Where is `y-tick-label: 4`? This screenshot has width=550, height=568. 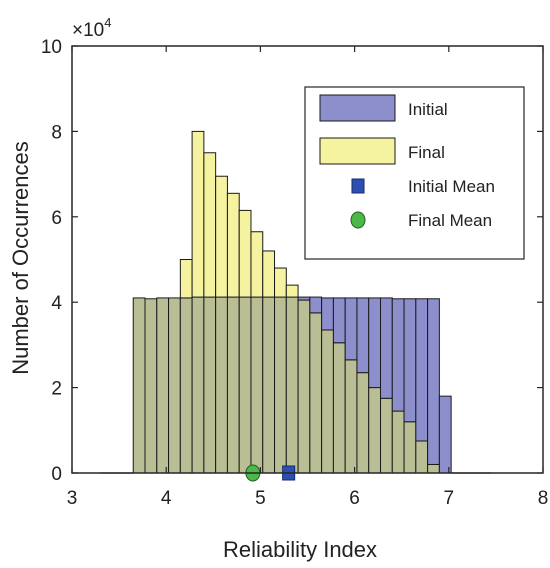
y-tick-label: 4 is located at coordinates (56, 303).